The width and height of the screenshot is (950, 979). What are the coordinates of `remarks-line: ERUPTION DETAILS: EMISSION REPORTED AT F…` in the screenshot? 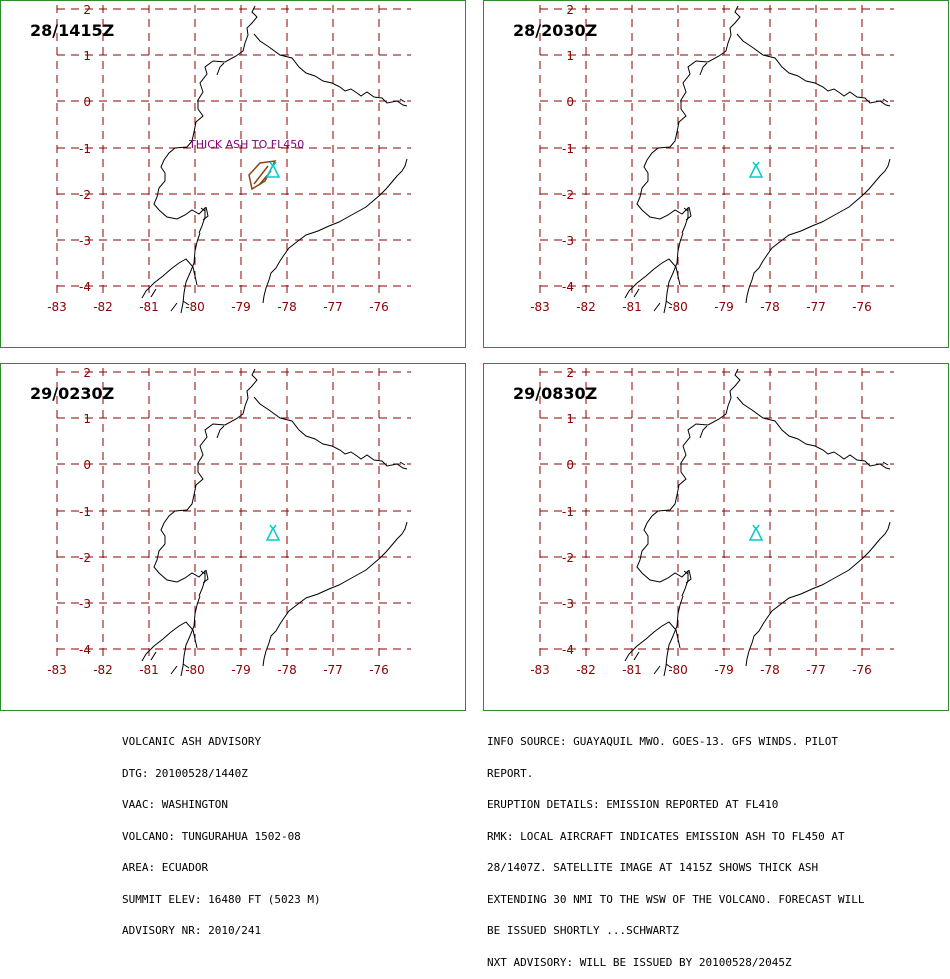 It's located at (633, 804).